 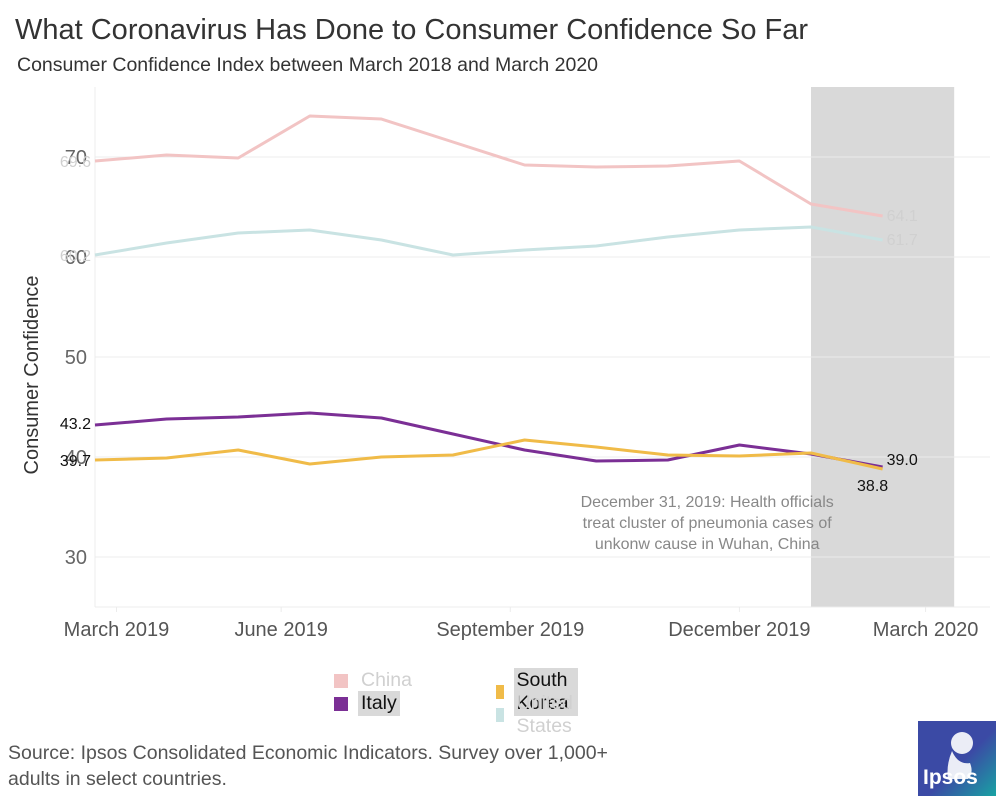 I want to click on legend-item-south-korea: South Korea, so click(x=537, y=692).